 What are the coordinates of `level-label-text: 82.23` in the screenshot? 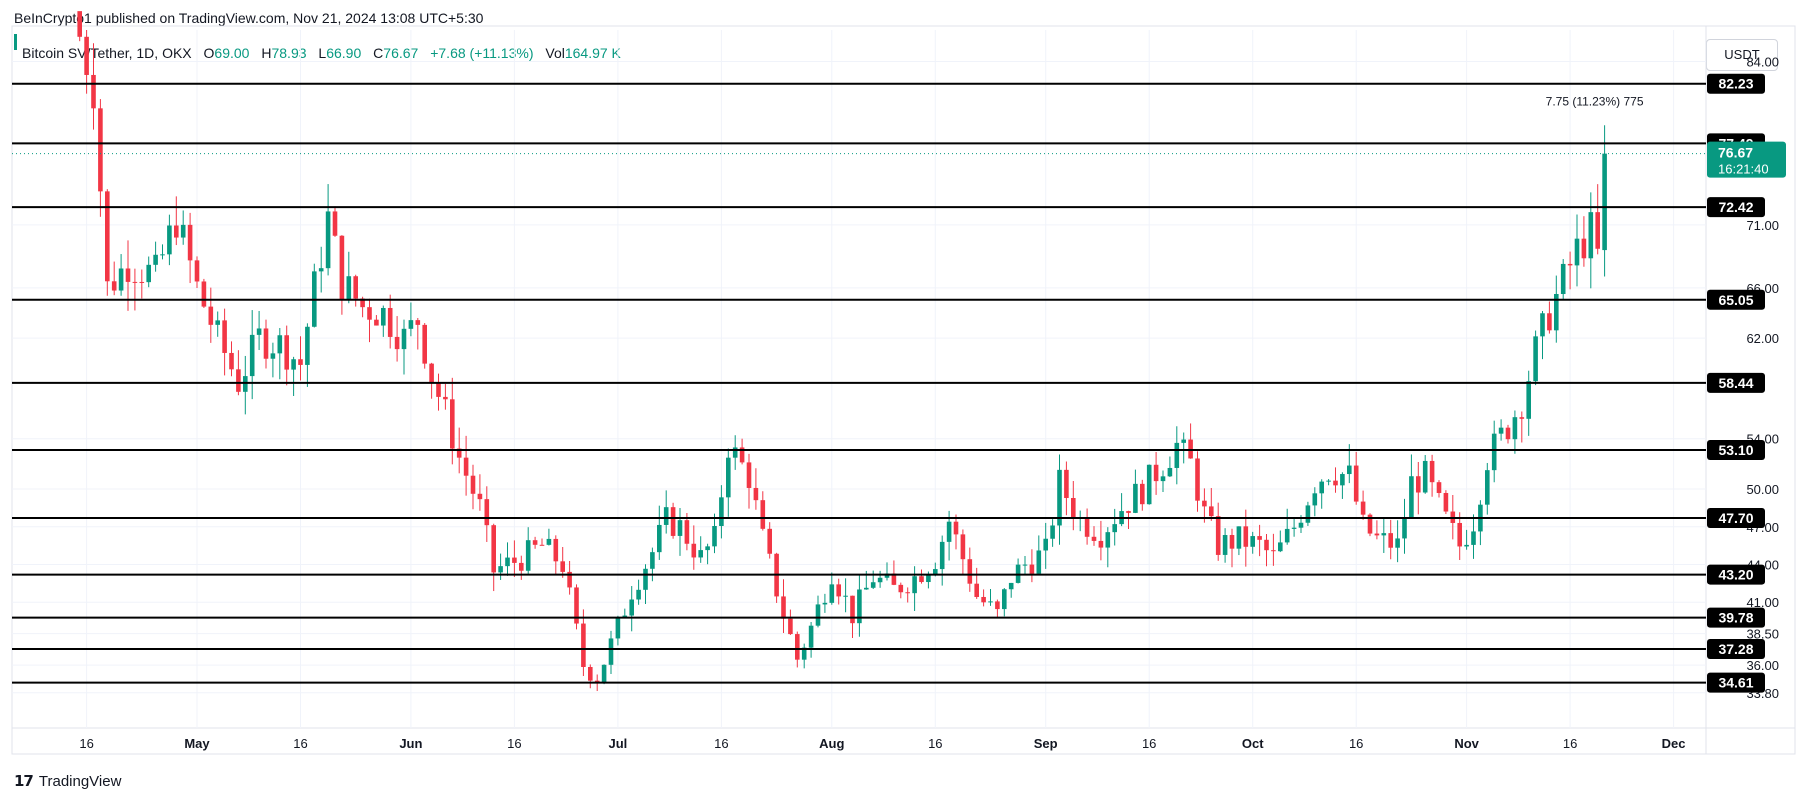 It's located at (1735, 84).